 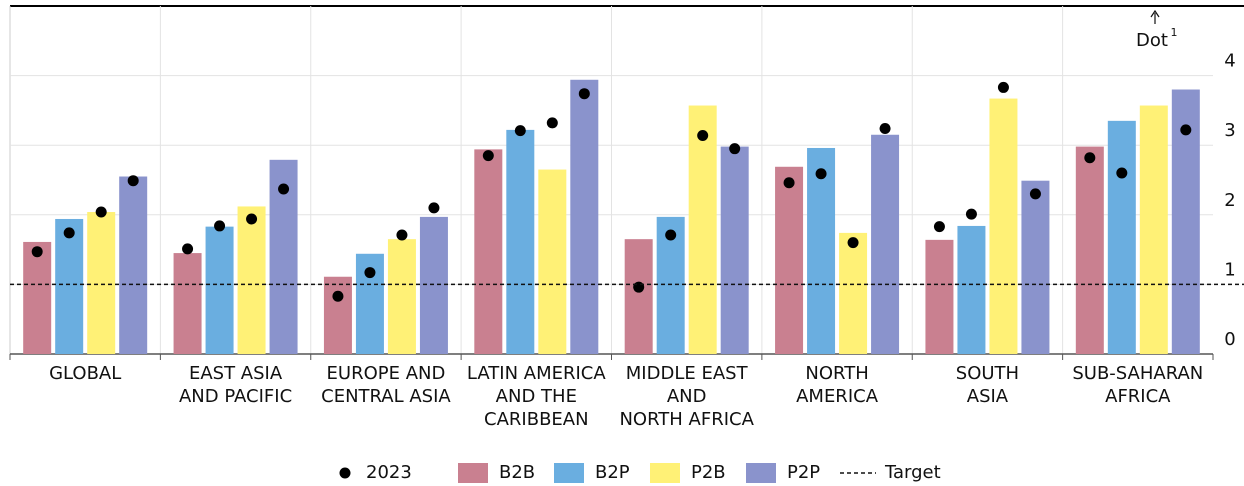 I want to click on x-tick-label-line: EUROPE AND, so click(x=386, y=373).